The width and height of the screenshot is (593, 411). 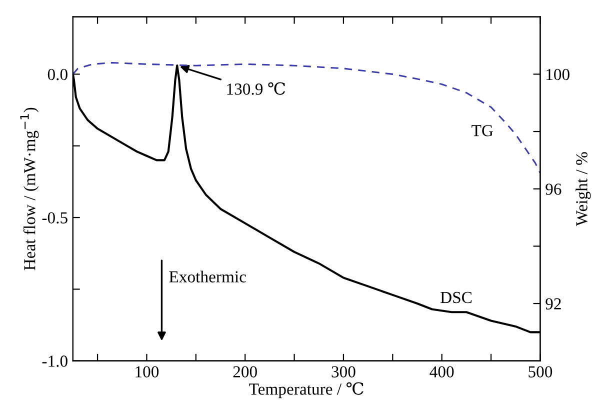 What do you see at coordinates (207, 276) in the screenshot?
I see `annotation: Exothermic` at bounding box center [207, 276].